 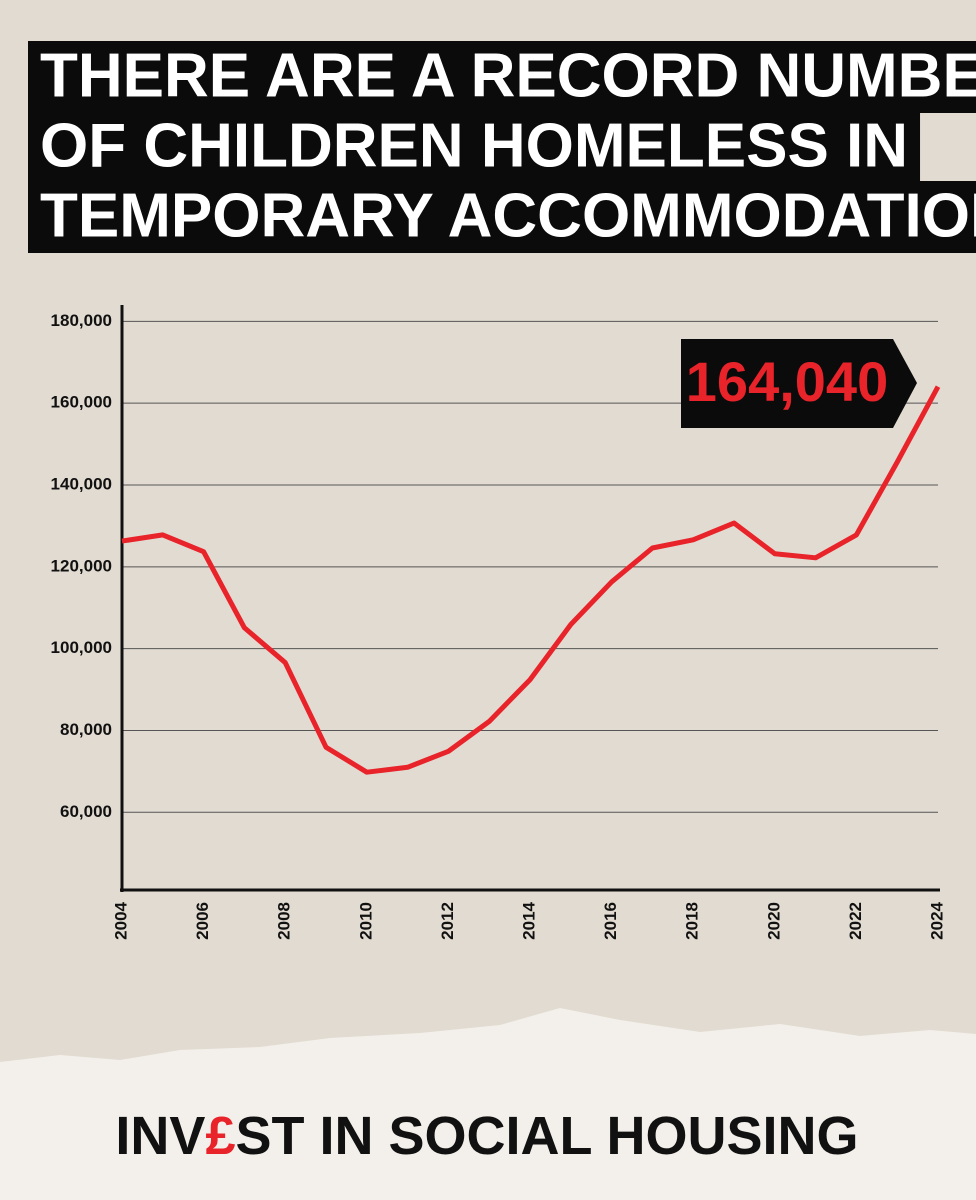 What do you see at coordinates (447, 921) in the screenshot?
I see `x-tick-label: 2012` at bounding box center [447, 921].